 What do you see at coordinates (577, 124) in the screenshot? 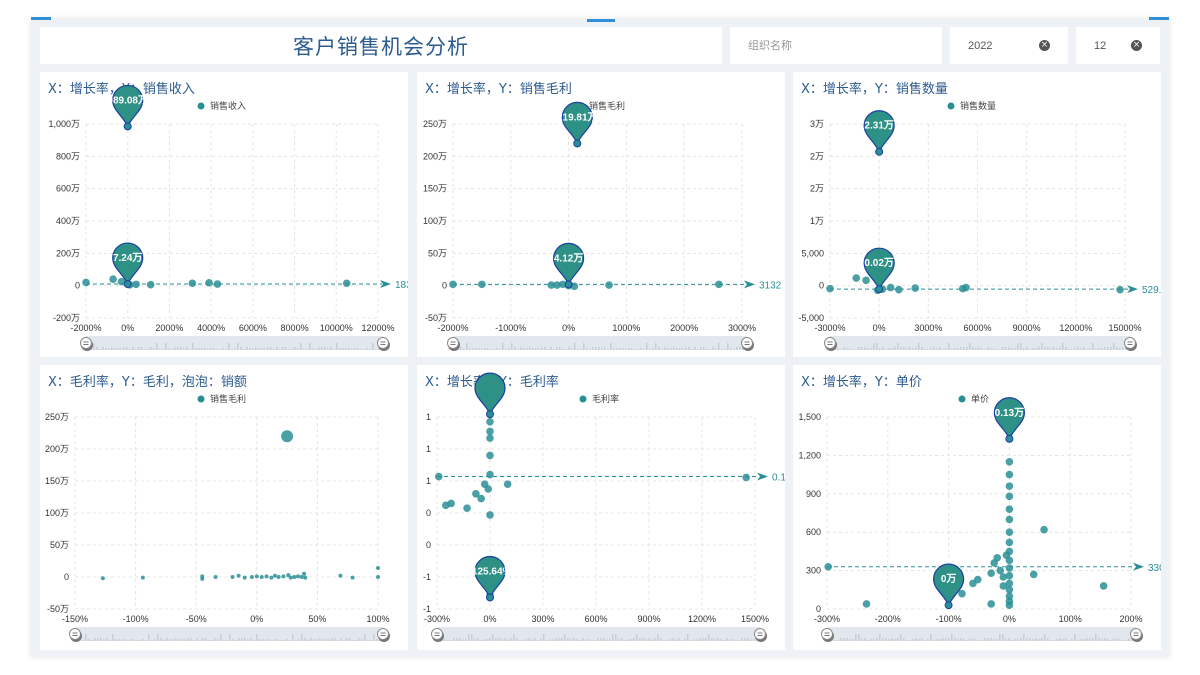
I see `data-marker-pin: 219.81万` at bounding box center [577, 124].